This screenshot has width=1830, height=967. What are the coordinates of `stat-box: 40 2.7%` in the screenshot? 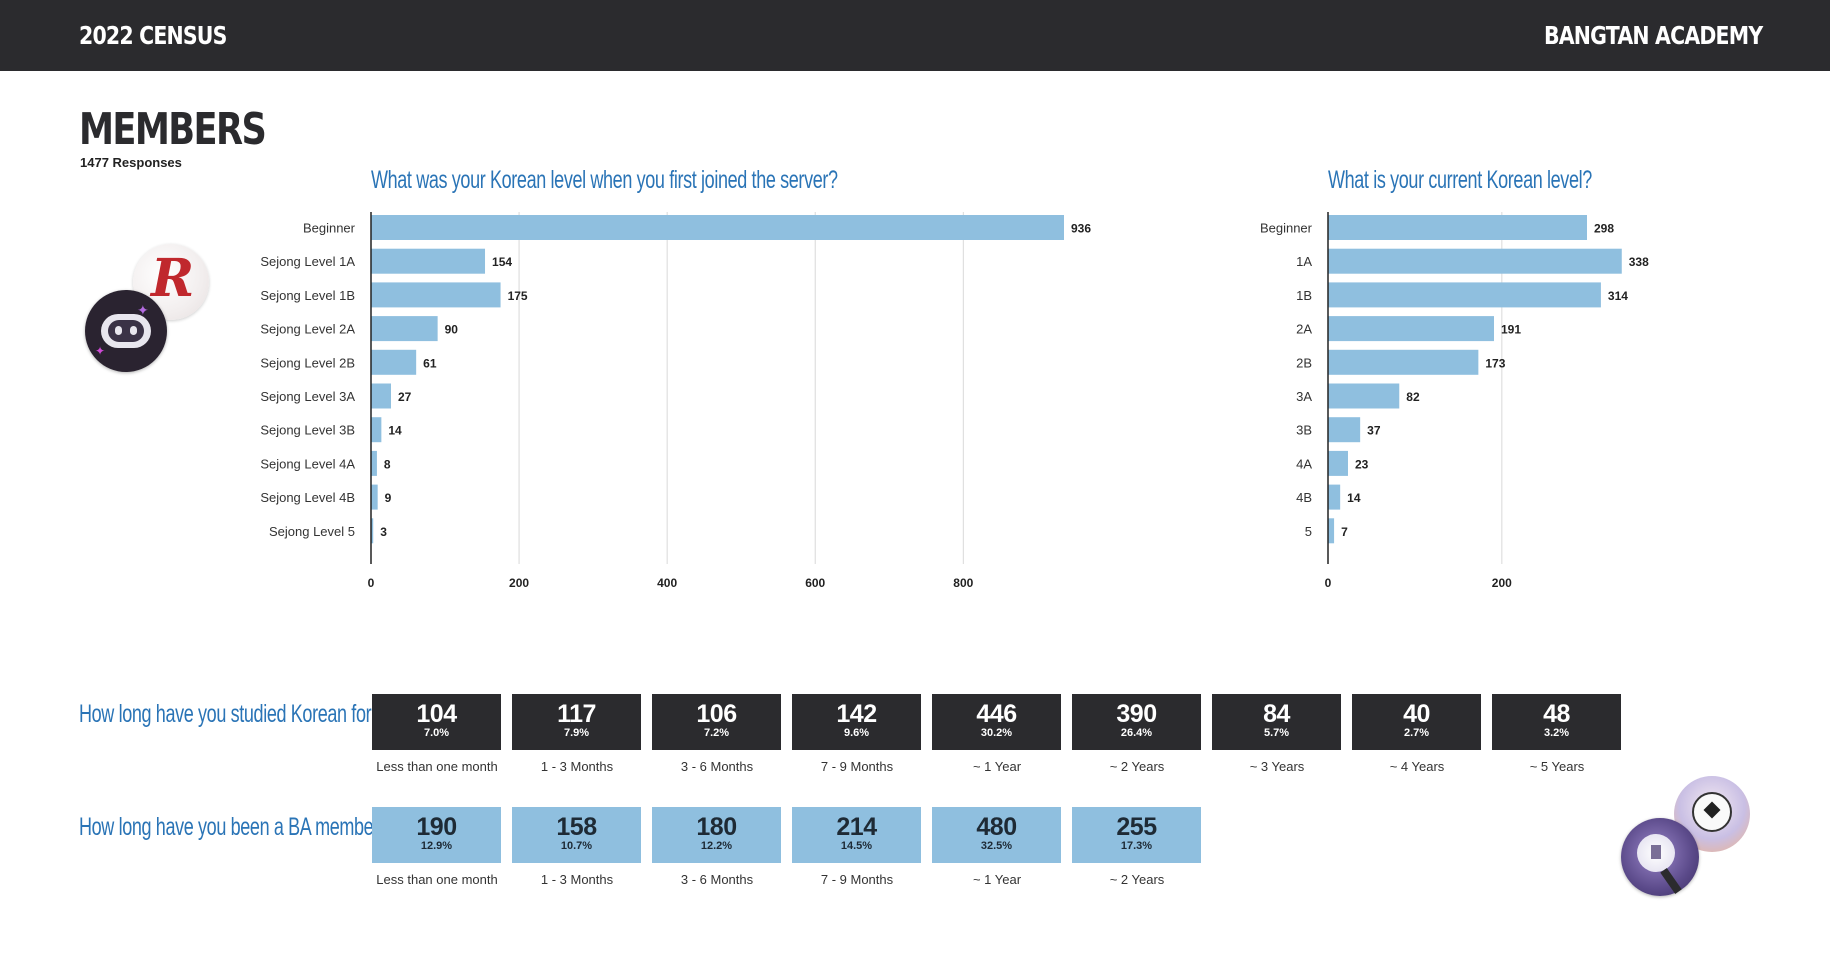 It's located at (1416, 722).